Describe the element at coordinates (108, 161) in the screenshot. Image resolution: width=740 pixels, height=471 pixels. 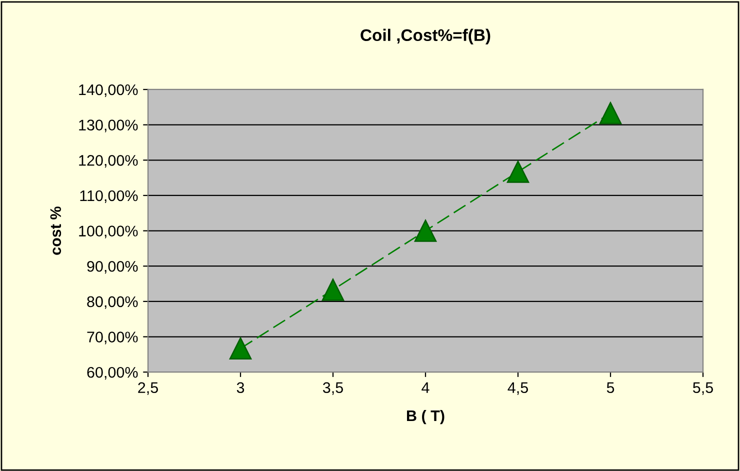
I see `y-tick-label: 120,00%` at that location.